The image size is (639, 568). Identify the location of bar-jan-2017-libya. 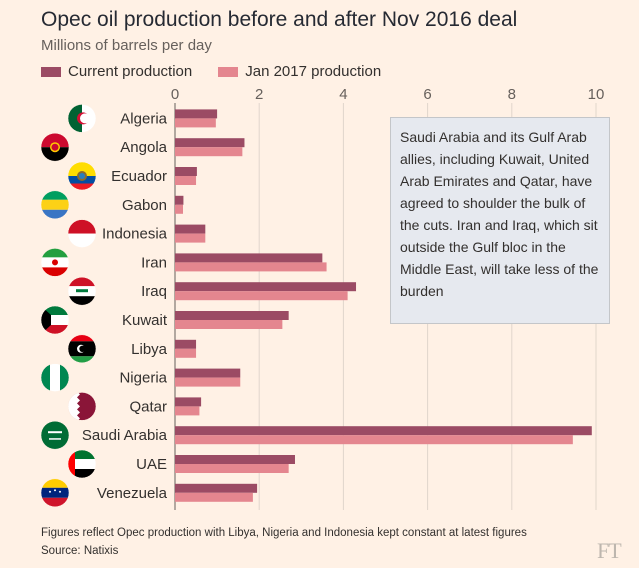
(186, 353).